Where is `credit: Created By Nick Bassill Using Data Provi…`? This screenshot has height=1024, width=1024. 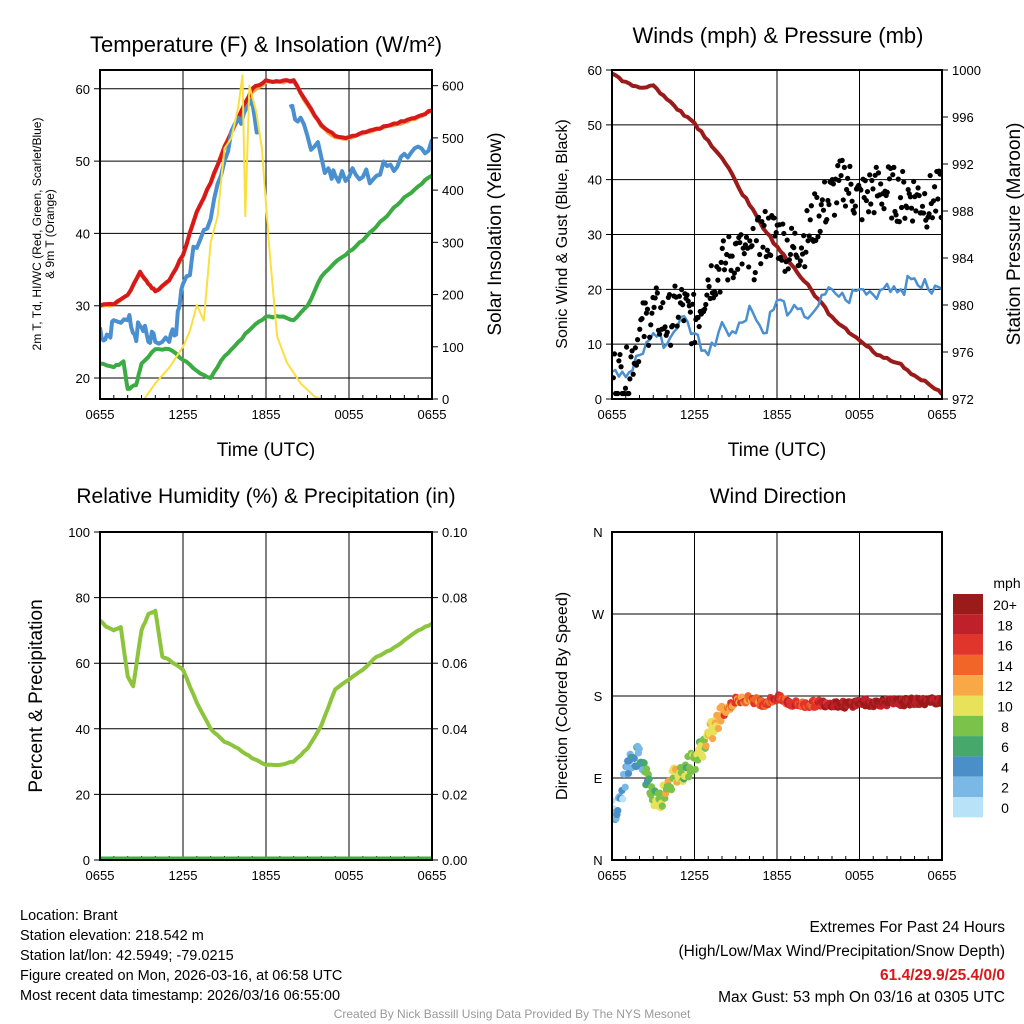 credit: Created By Nick Bassill Using Data Provi… is located at coordinates (512, 1014).